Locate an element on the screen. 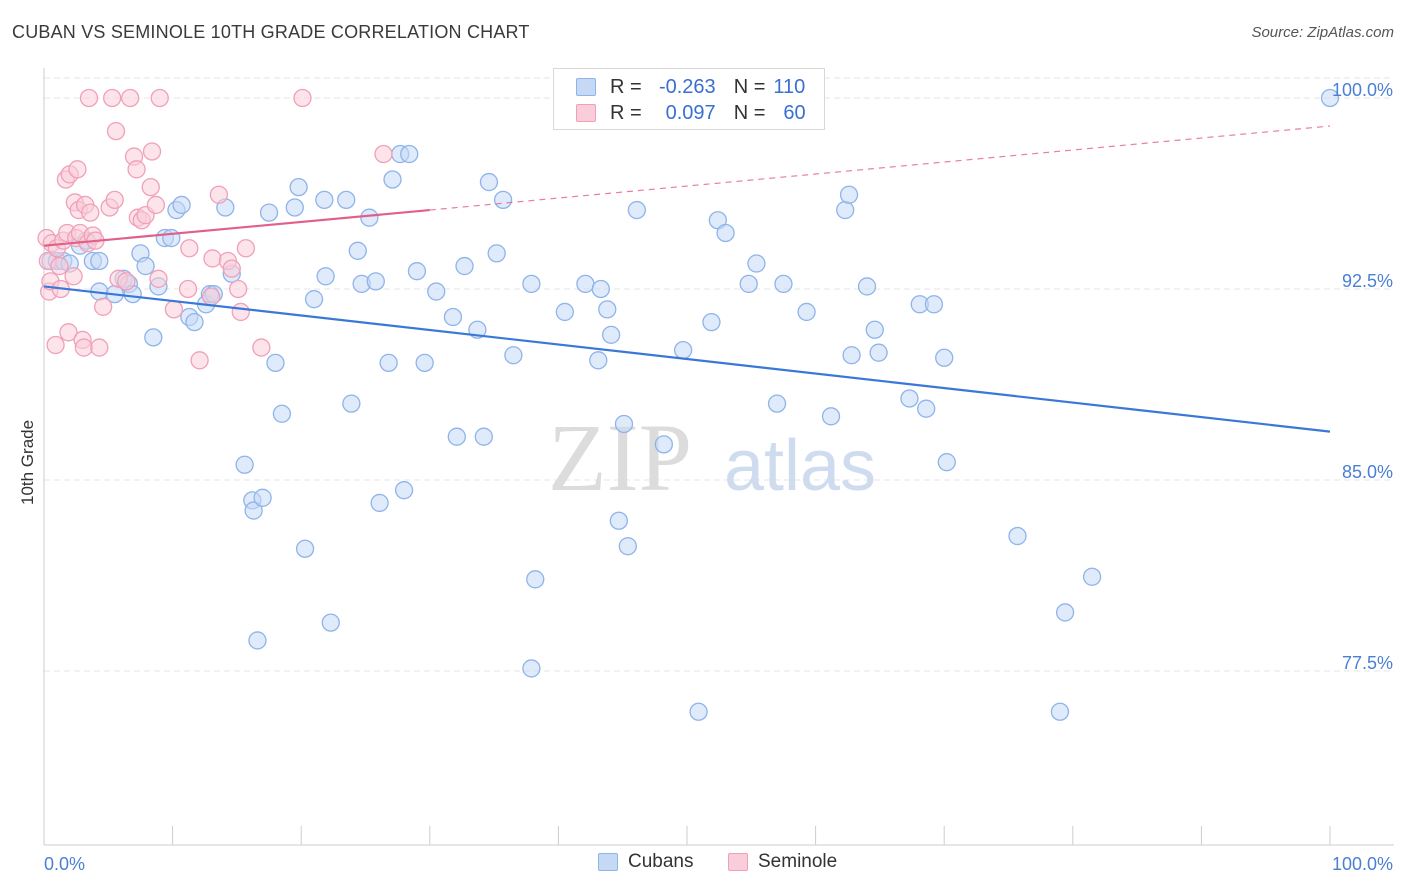 This screenshot has width=1406, height=892. legend-row-cubans: R = -0.263 N = 110 is located at coordinates (690, 87).